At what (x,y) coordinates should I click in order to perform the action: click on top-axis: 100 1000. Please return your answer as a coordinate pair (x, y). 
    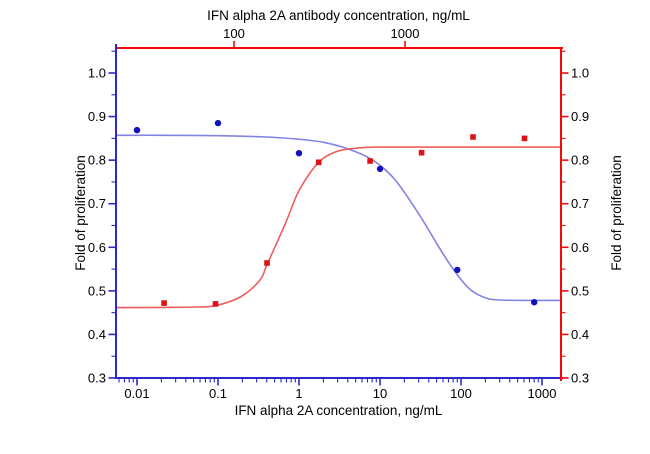
    Looking at the image, I should click on (339, 37).